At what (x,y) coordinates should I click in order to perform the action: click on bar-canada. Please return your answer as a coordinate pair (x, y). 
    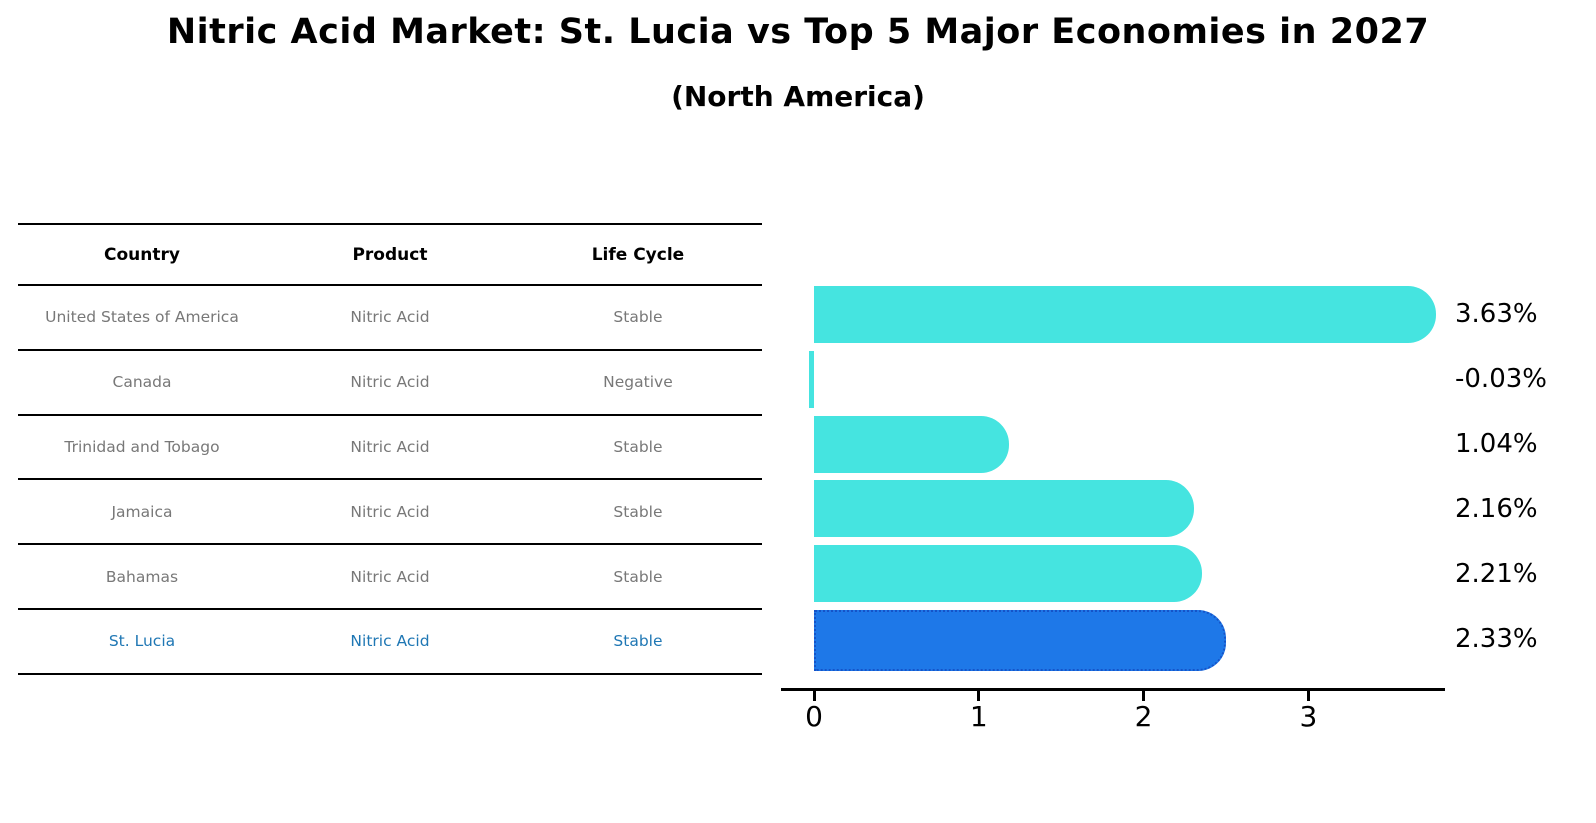
    Looking at the image, I should click on (811, 379).